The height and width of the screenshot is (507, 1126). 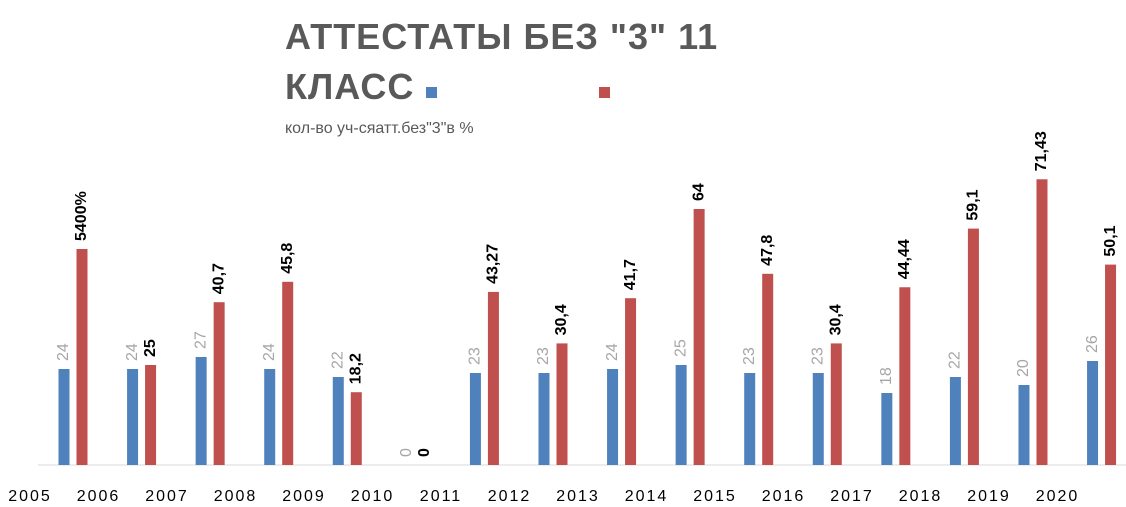 What do you see at coordinates (355, 368) in the screenshot?
I see `data-label: 18,2` at bounding box center [355, 368].